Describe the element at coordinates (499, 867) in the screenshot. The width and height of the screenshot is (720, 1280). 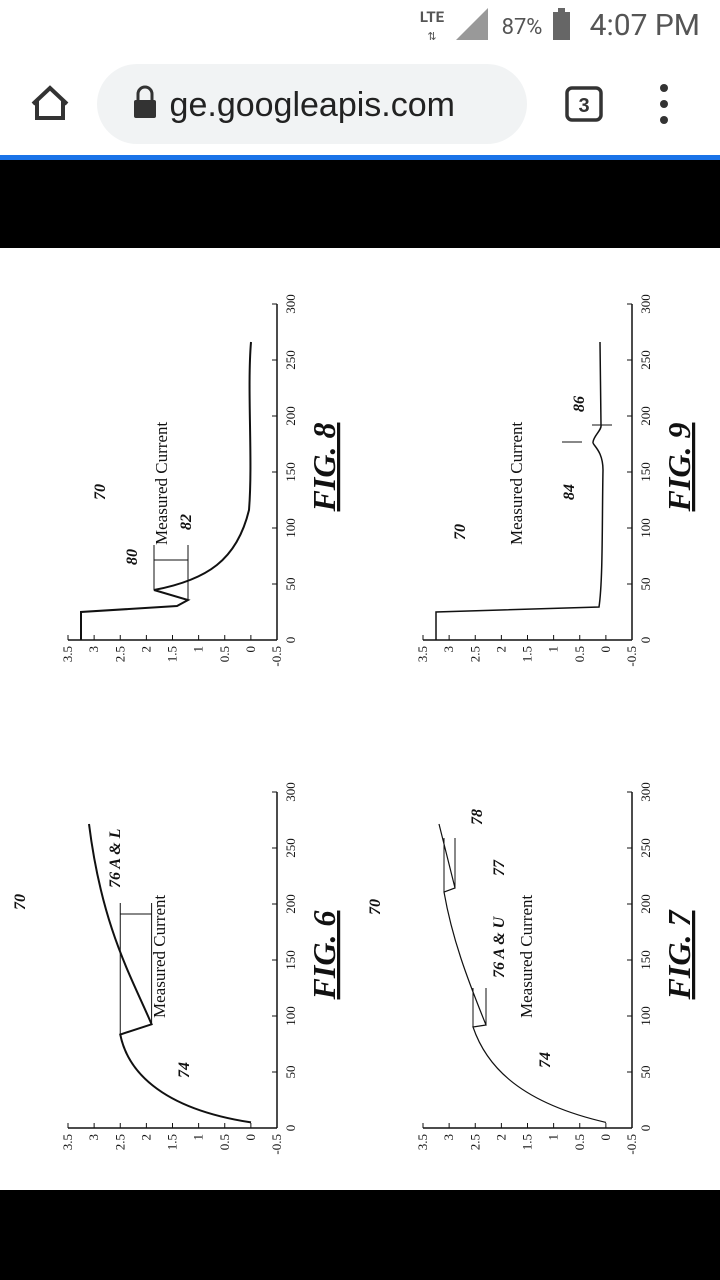
I see `ref-label: 77` at that location.